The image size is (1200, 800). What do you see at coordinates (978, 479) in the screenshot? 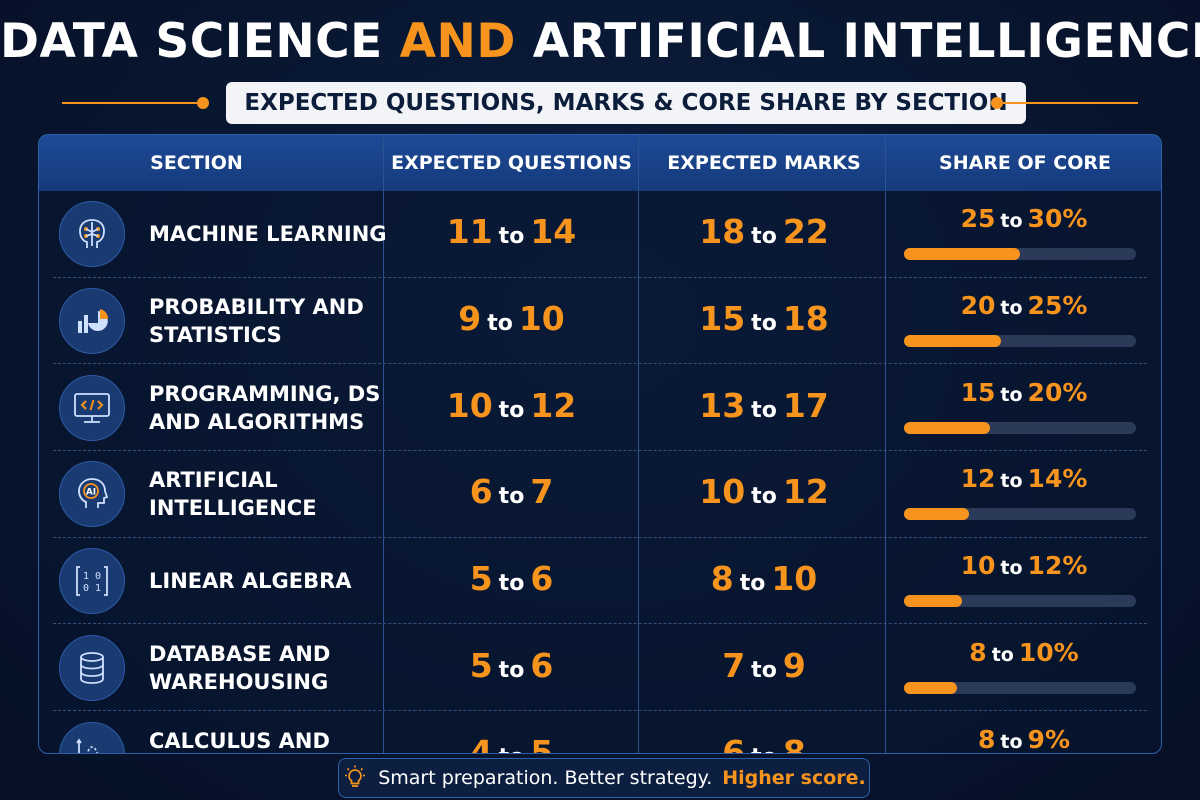
I see `share-from: 12` at bounding box center [978, 479].